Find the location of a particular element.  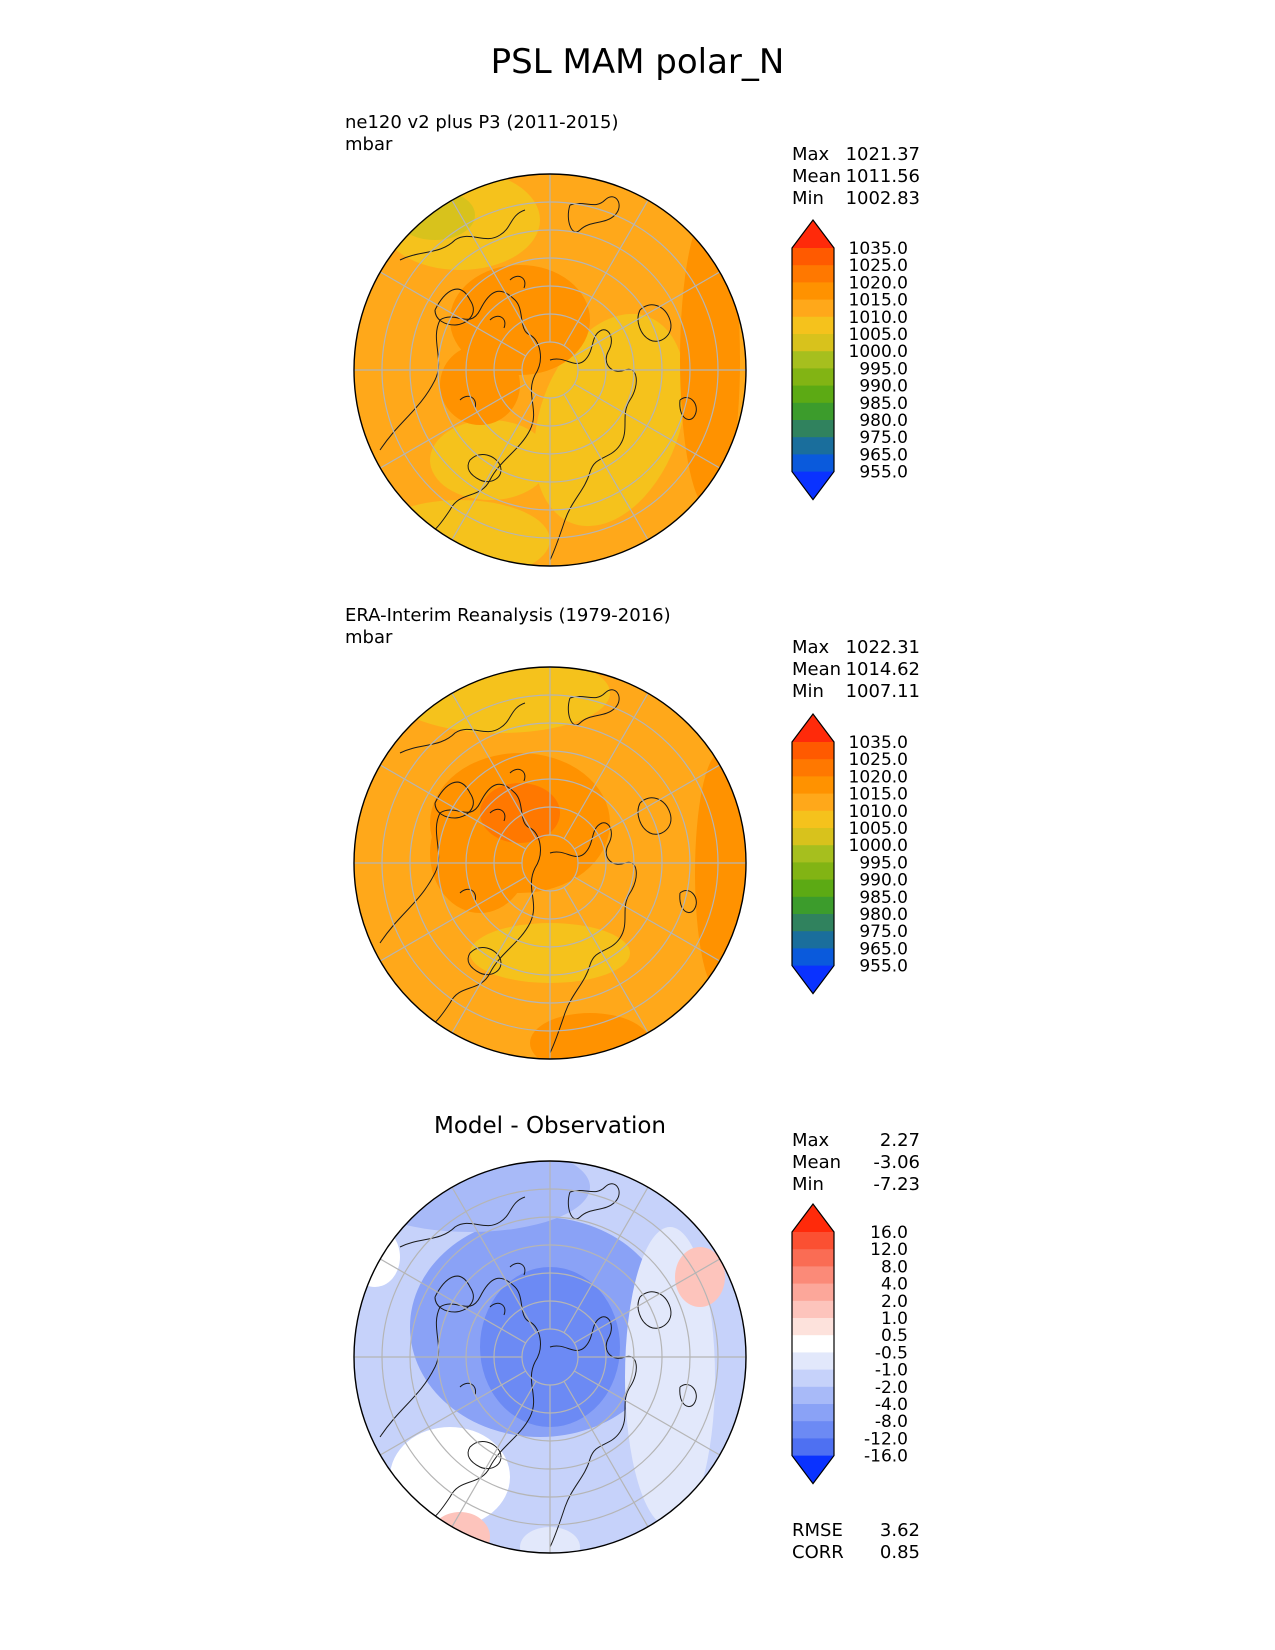

colorbar-tick-label: 1020.0 is located at coordinates (878, 777).